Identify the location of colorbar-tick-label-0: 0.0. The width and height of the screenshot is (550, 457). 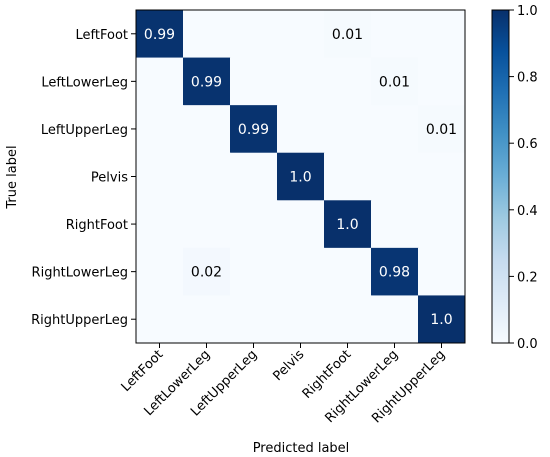
(527, 344).